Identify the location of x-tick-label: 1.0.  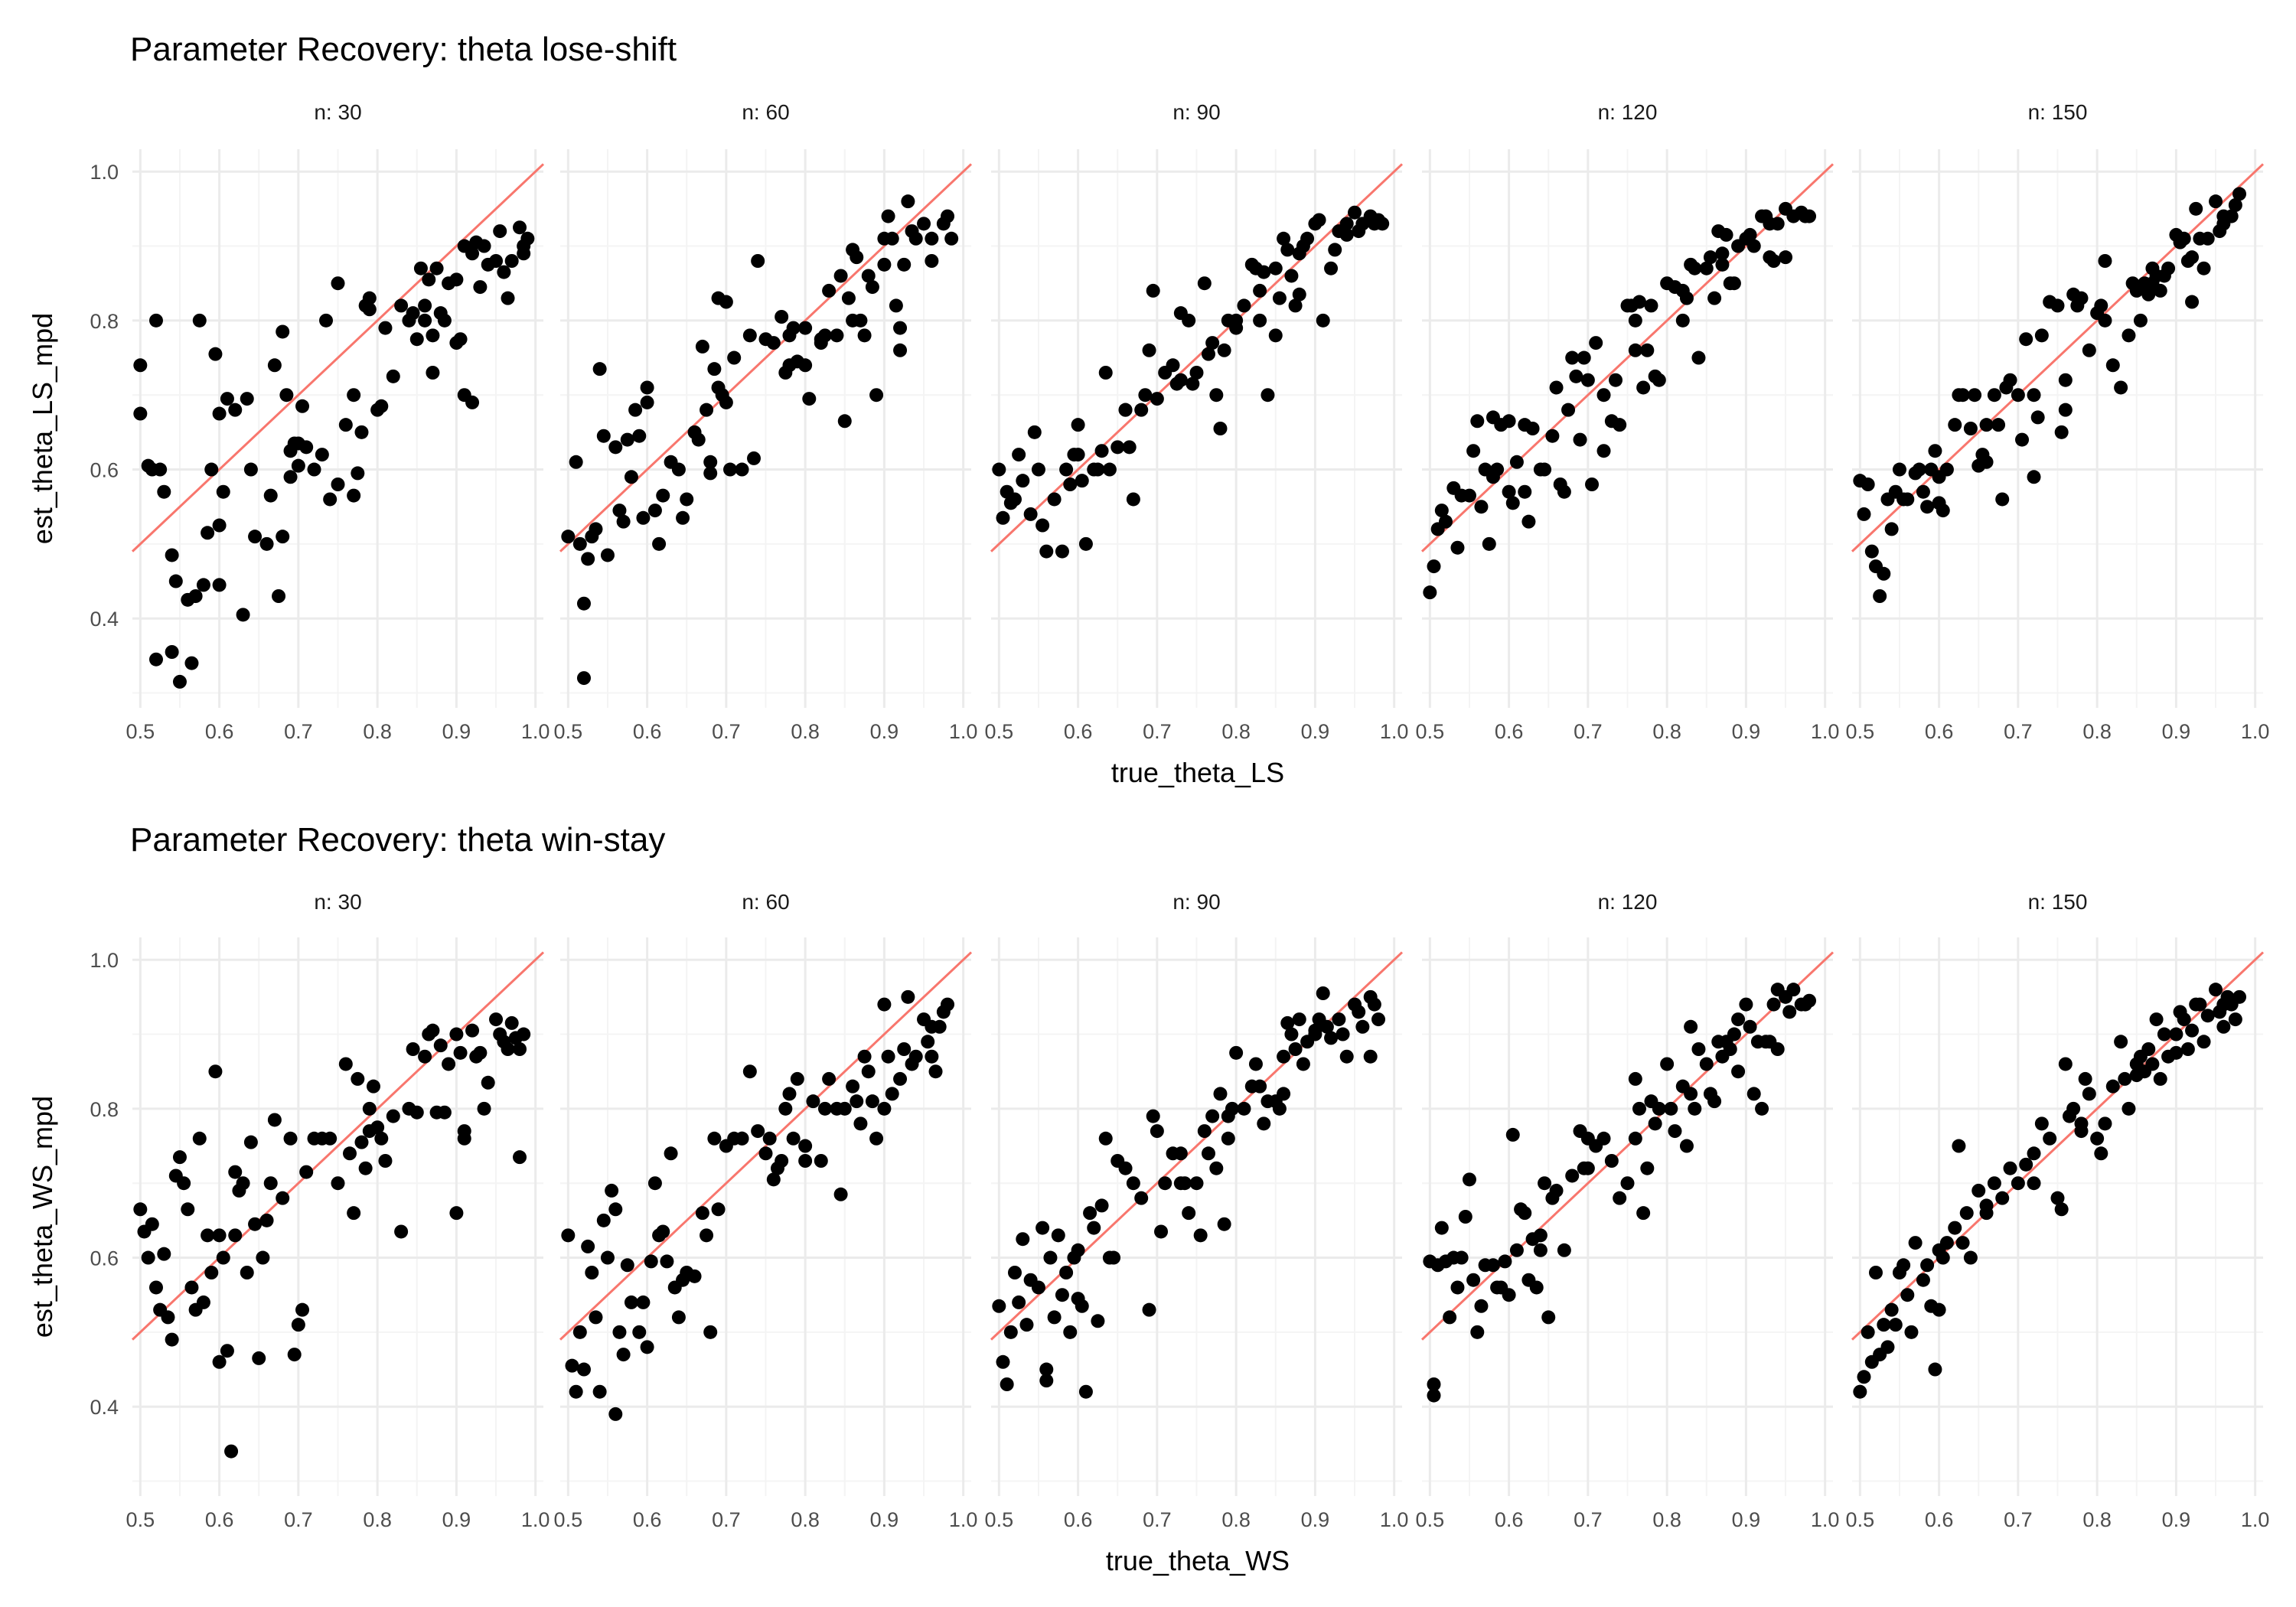
(963, 1520).